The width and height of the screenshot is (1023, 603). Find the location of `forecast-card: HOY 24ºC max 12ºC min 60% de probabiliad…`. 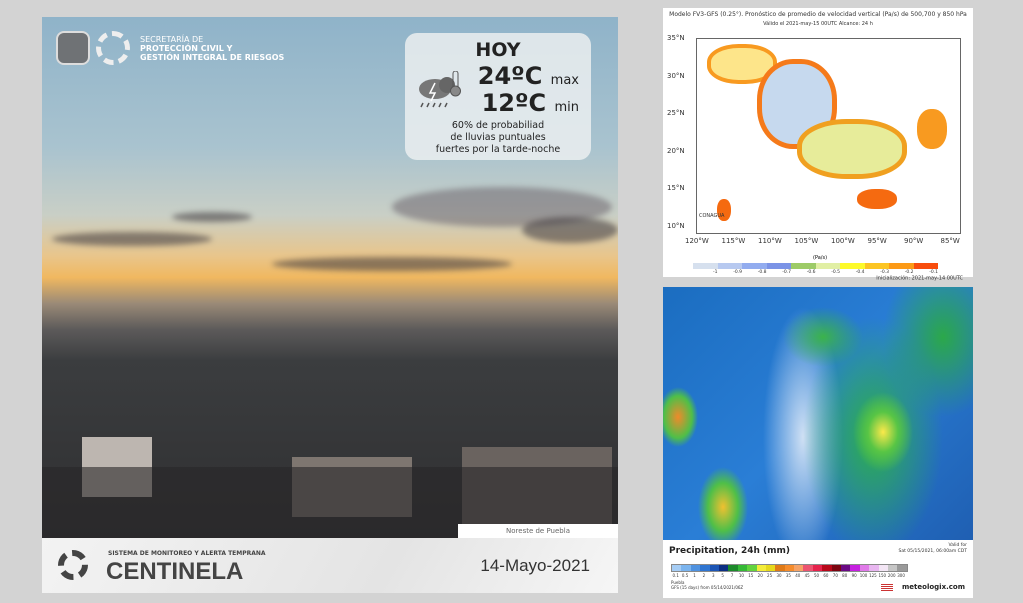

forecast-card: HOY 24ºC max 12ºC min 60% de probabiliad… is located at coordinates (498, 96).